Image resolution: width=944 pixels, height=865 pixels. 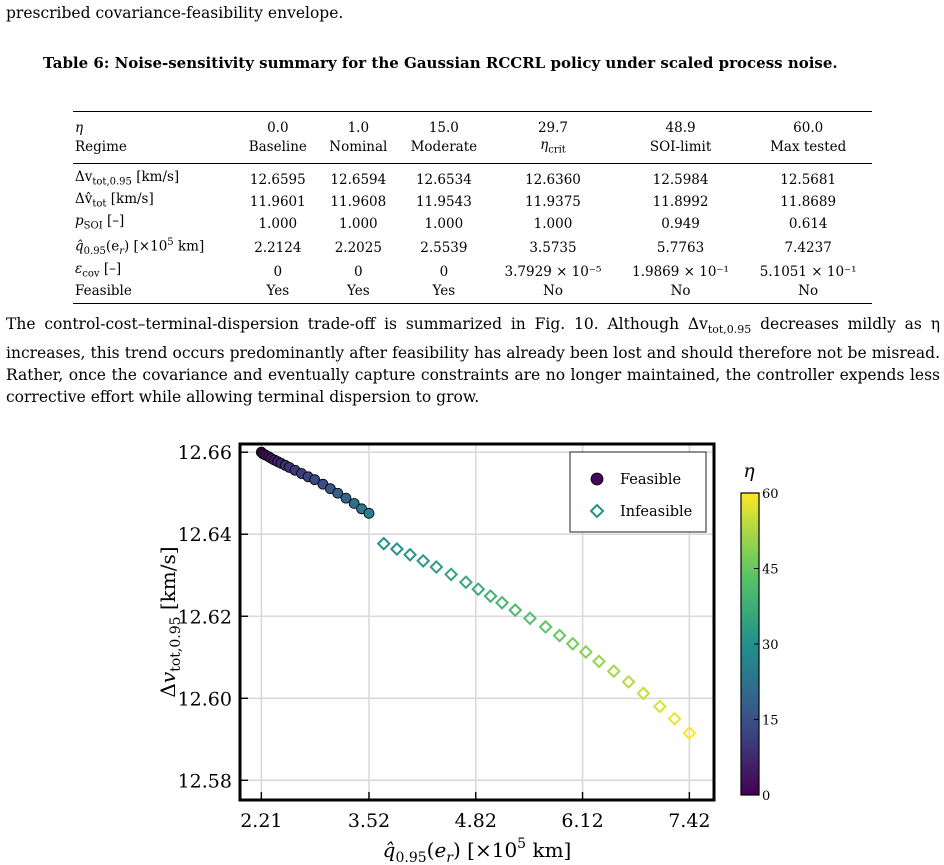 What do you see at coordinates (79, 128) in the screenshot?
I see `header-eta-label: η` at bounding box center [79, 128].